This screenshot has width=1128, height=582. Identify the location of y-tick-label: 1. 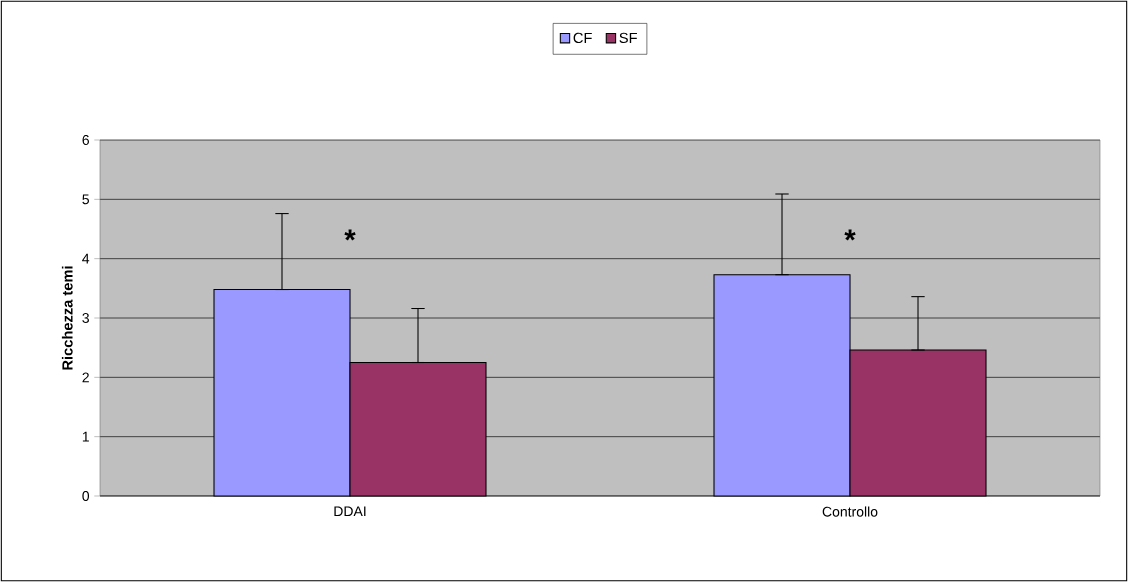
(85, 436).